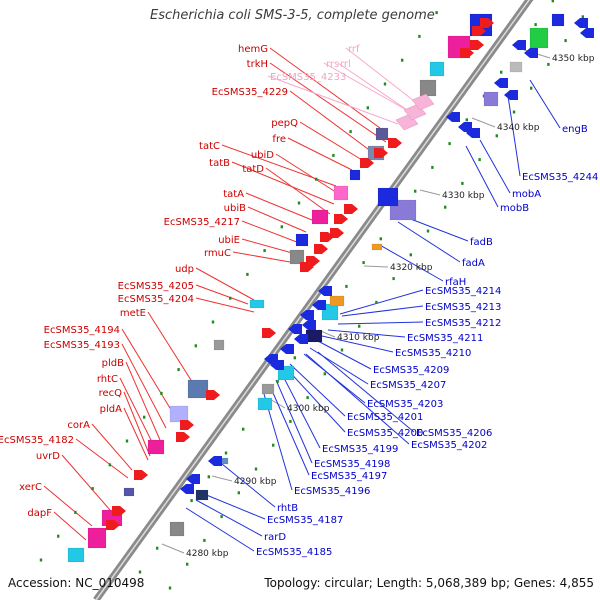 The width and height of the screenshot is (600, 600). What do you see at coordinates (349, 476) in the screenshot?
I see `gene-label-ecsms35-4197: EcSMS35_4197` at bounding box center [349, 476].